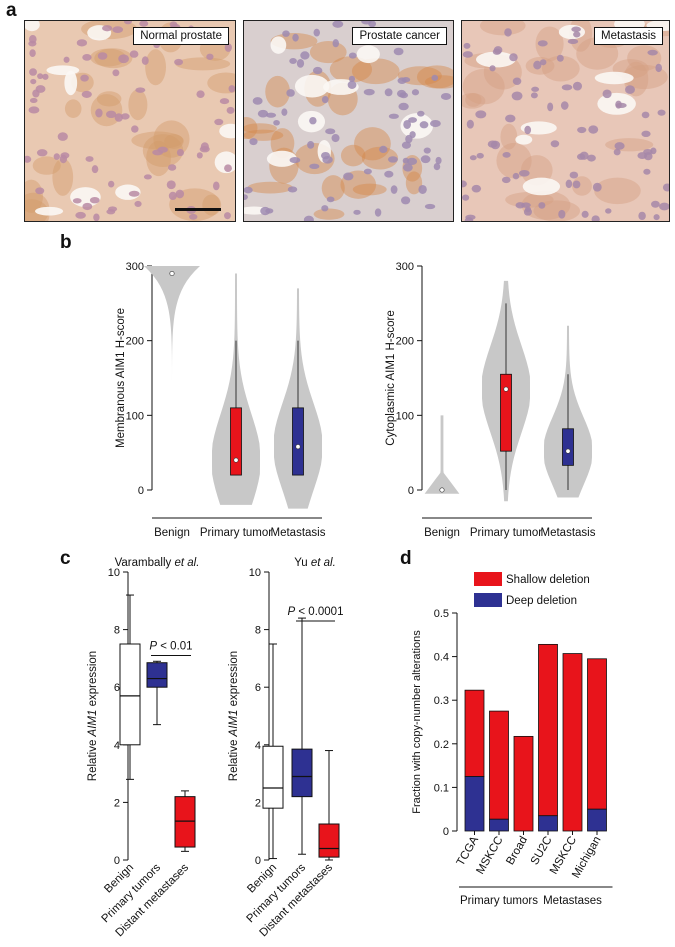 Image resolution: width=675 pixels, height=947 pixels. Describe the element at coordinates (172, 533) in the screenshot. I see `x-tick-label: Benign` at that location.